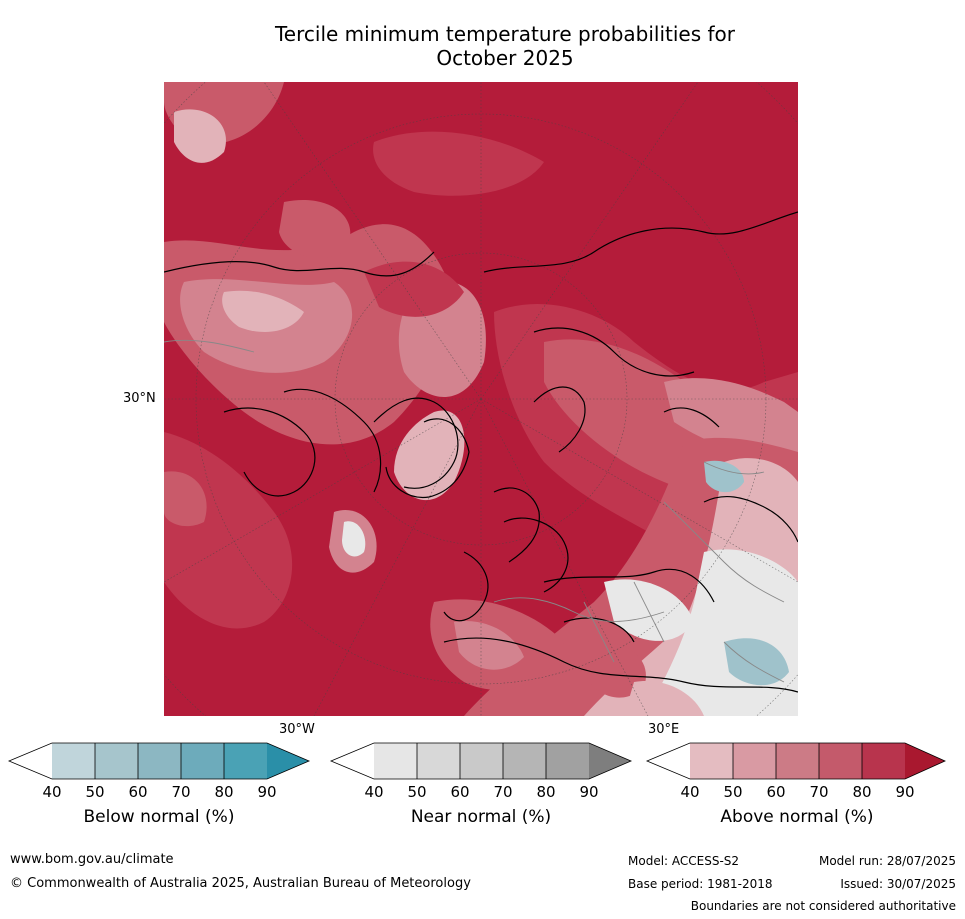 This screenshot has height=919, width=965. Describe the element at coordinates (159, 792) in the screenshot. I see `colorbar-below-ticks: 40 50 60 70 80 90` at that location.